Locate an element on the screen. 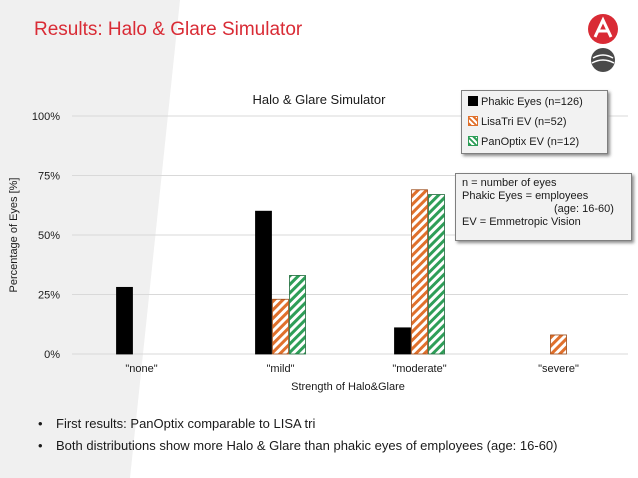 The image size is (638, 478). slide-title: Results: Halo & Glare Simulator is located at coordinates (168, 29).